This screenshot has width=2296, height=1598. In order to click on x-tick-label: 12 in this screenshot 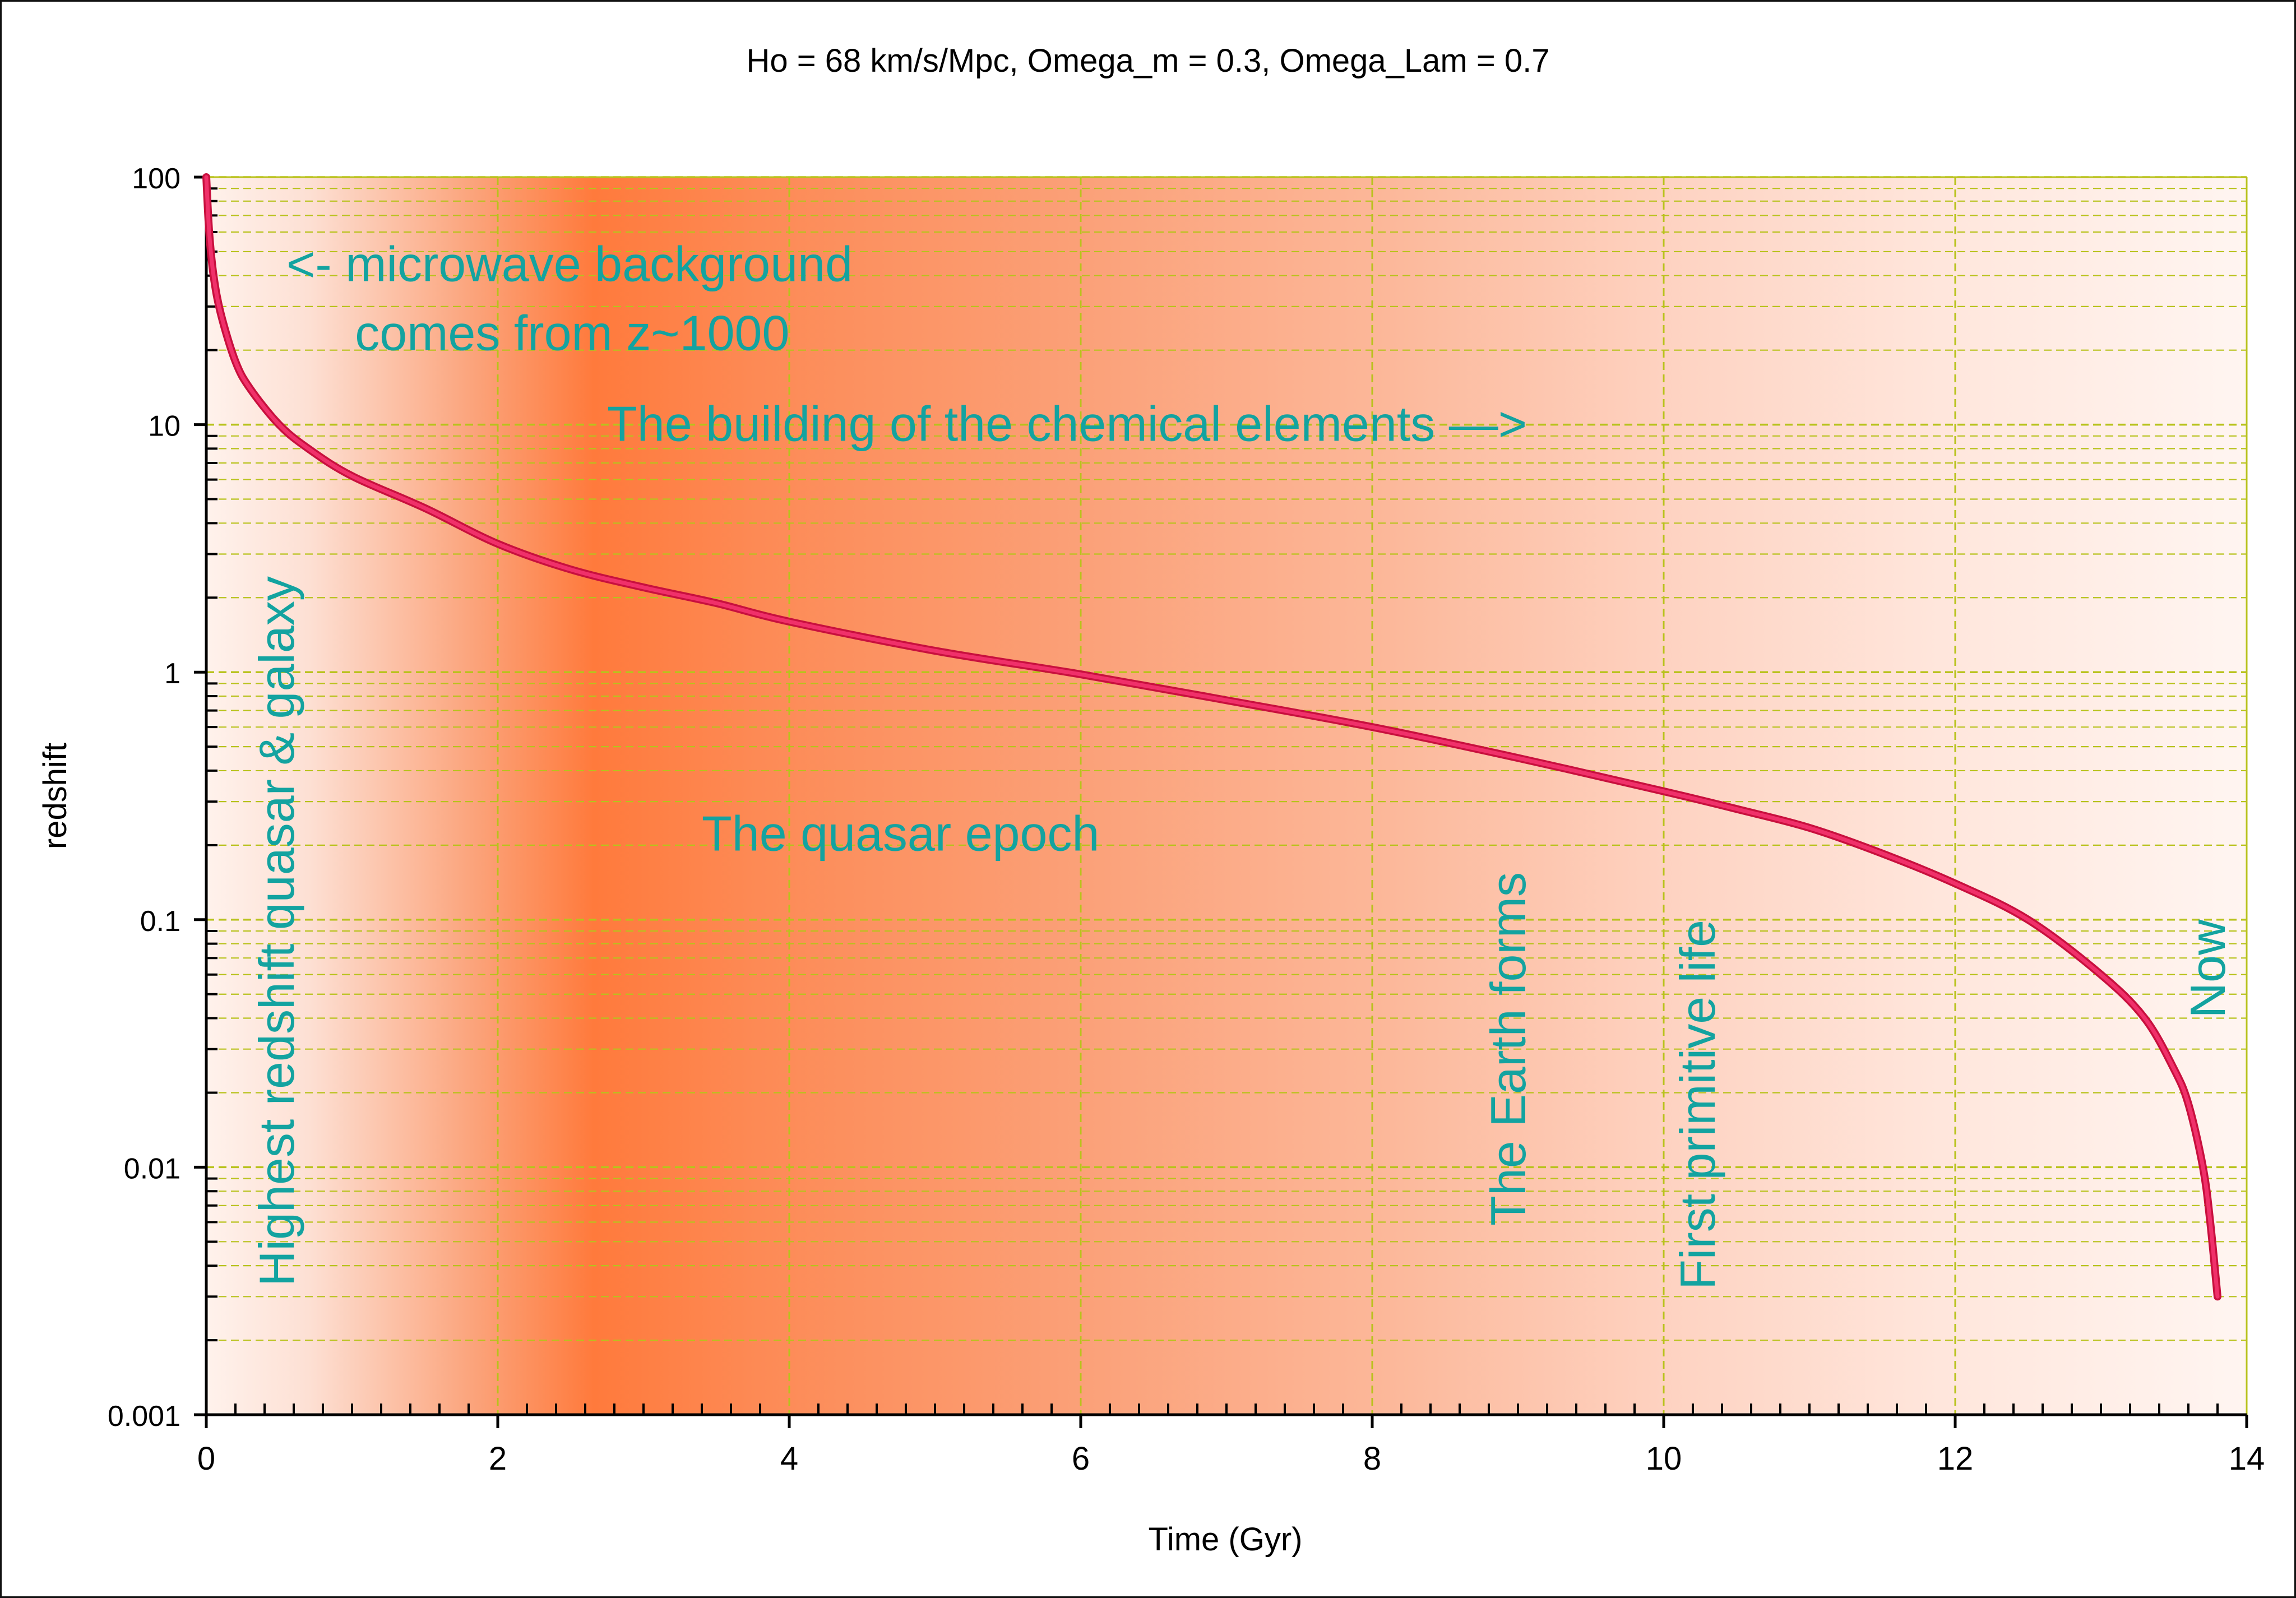, I will do `click(1955, 1458)`.